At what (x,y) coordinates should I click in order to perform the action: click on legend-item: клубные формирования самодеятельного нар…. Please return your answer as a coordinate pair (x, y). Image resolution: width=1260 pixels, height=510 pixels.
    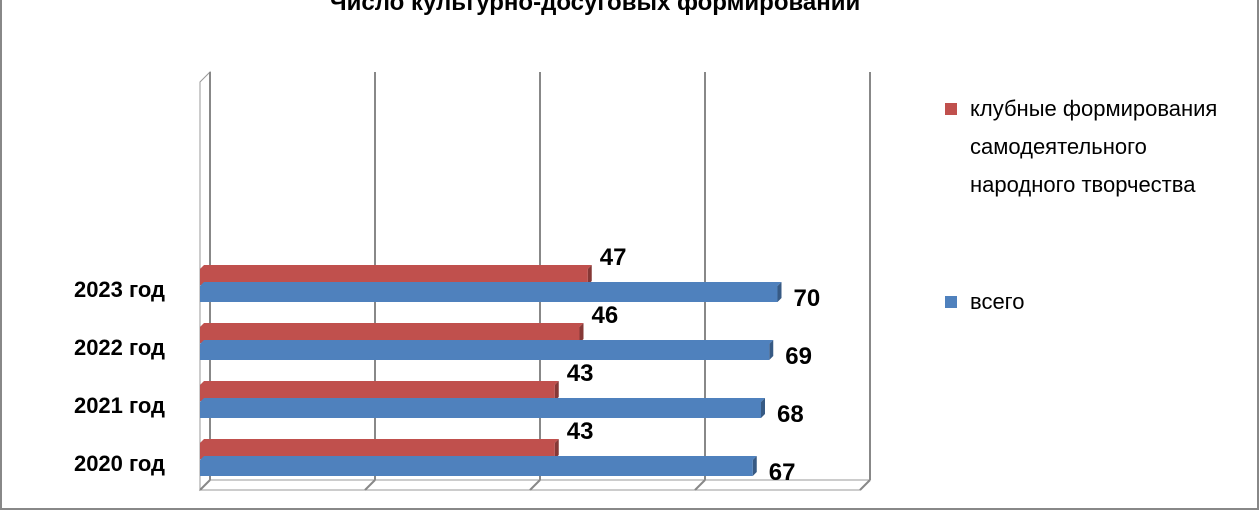
    Looking at the image, I should click on (1087, 147).